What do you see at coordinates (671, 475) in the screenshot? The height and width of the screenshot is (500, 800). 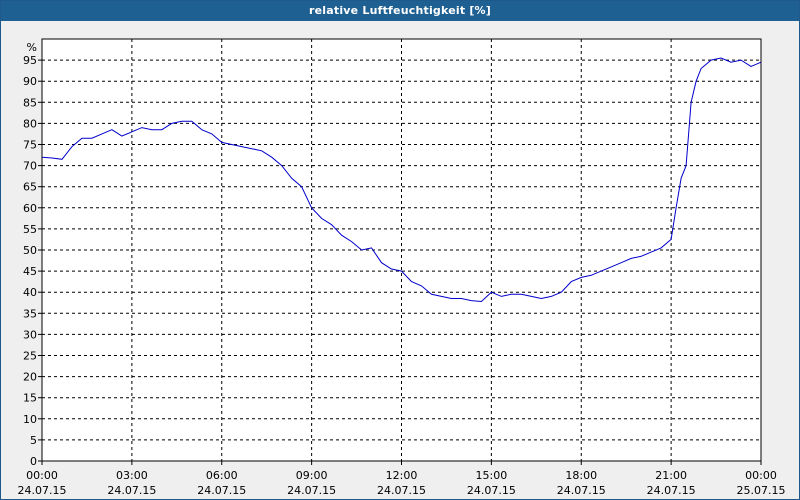 I see `x-tick-time-label: 21:00` at bounding box center [671, 475].